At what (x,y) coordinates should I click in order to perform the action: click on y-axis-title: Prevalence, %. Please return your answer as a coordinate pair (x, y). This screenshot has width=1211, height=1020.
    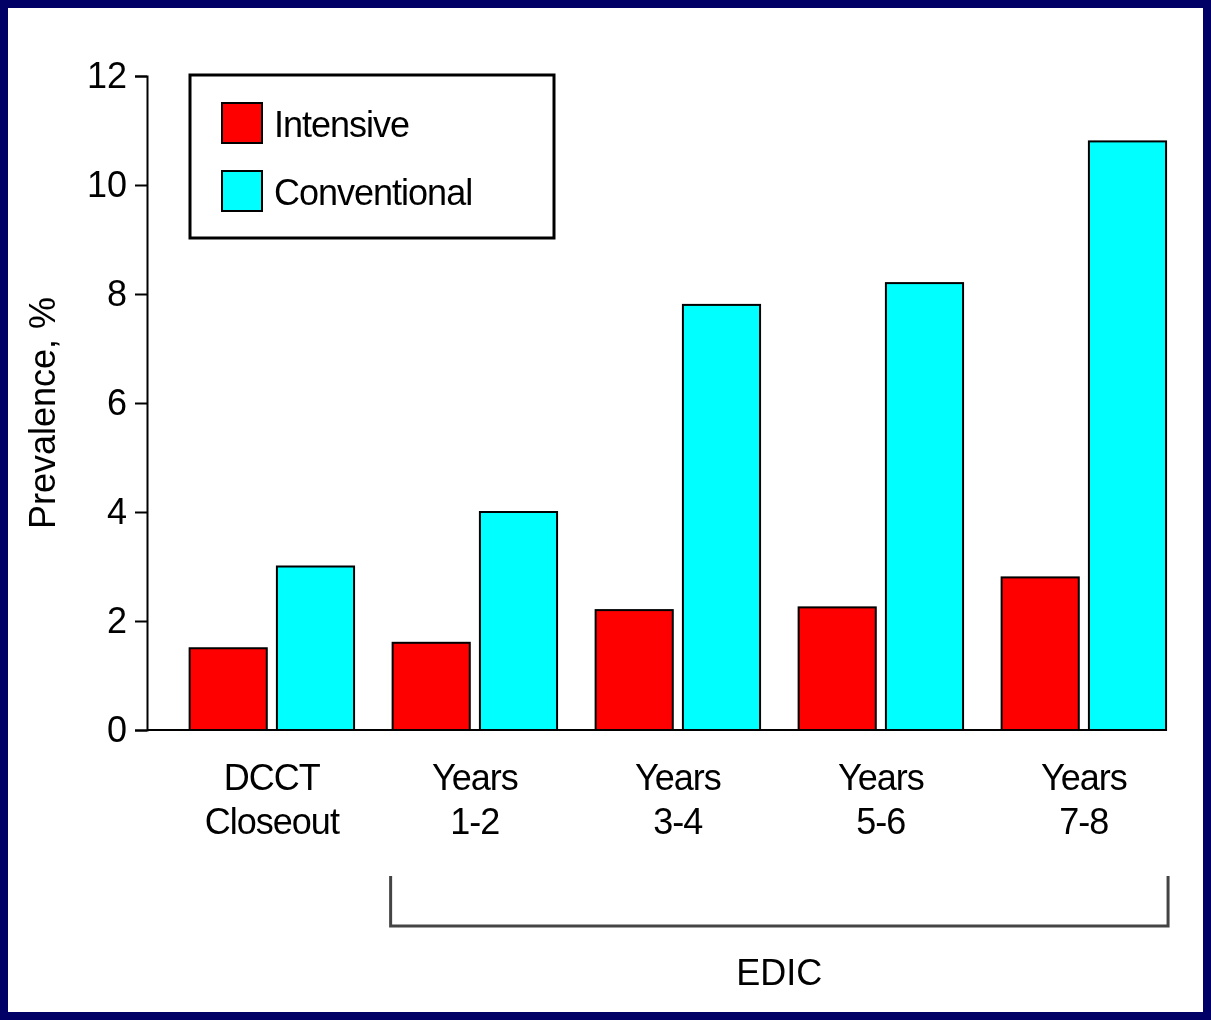
    Looking at the image, I should click on (42, 413).